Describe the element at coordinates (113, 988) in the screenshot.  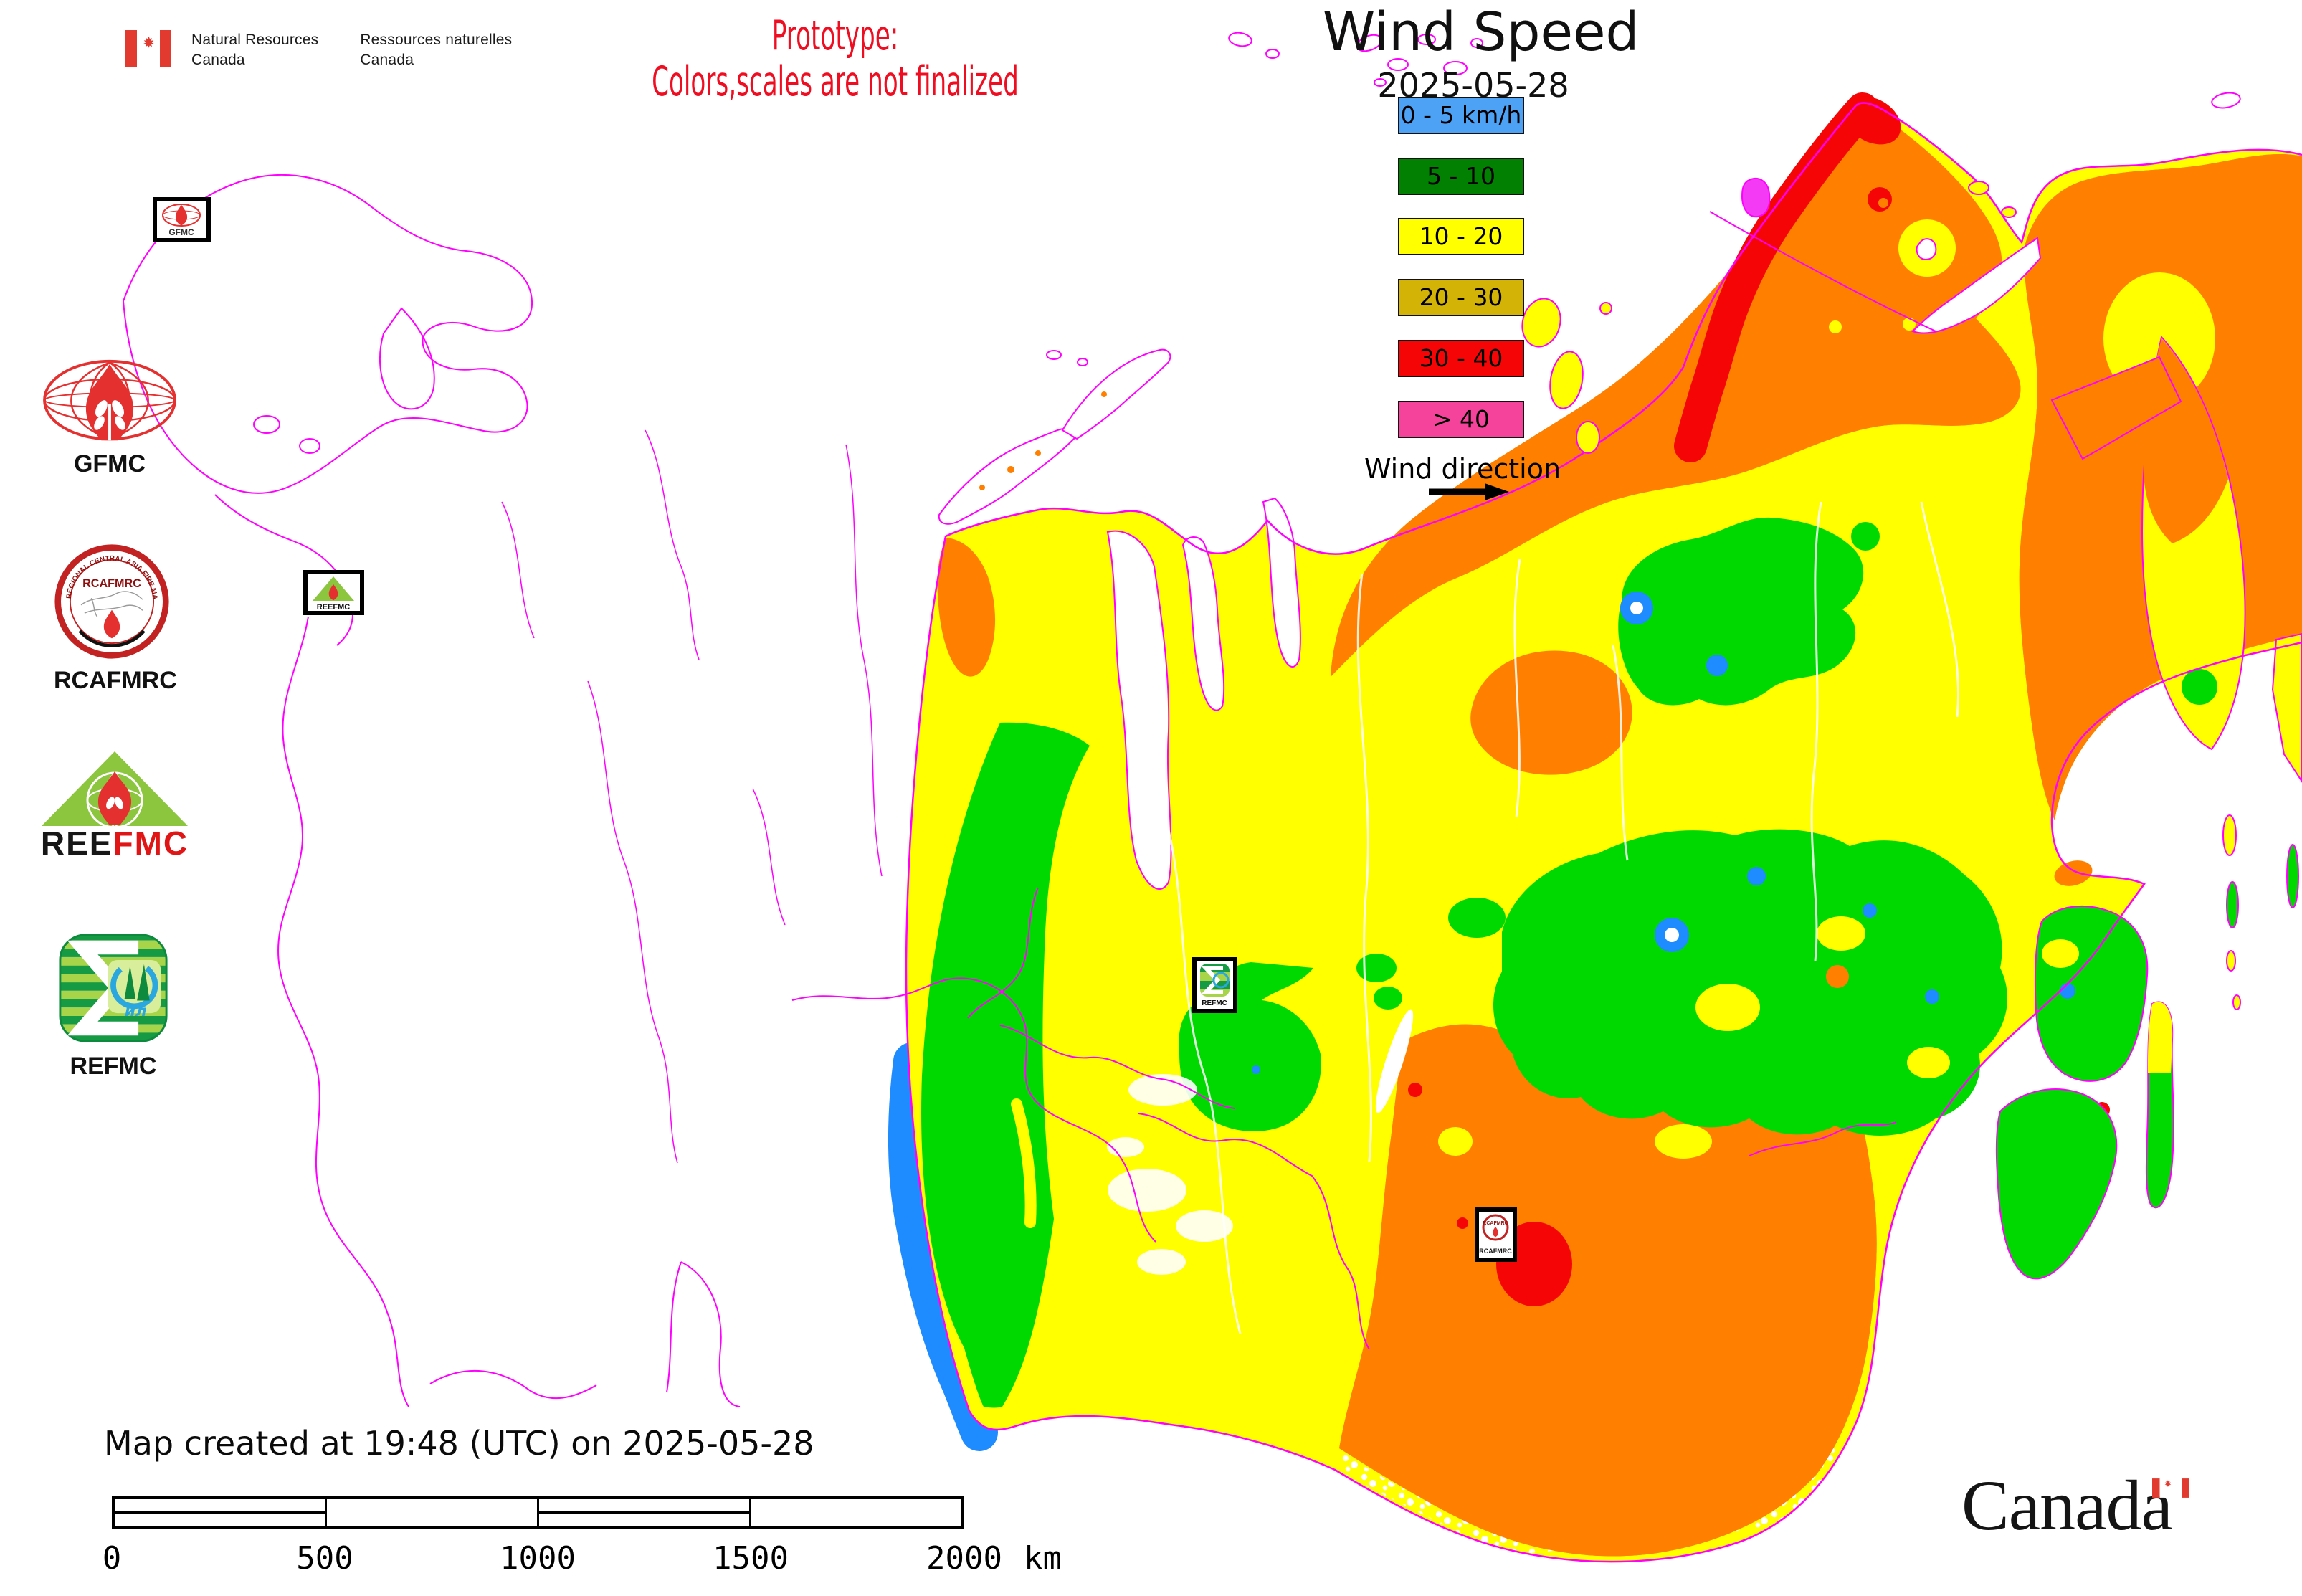
I see `refmc-logo-icon: ил` at that location.